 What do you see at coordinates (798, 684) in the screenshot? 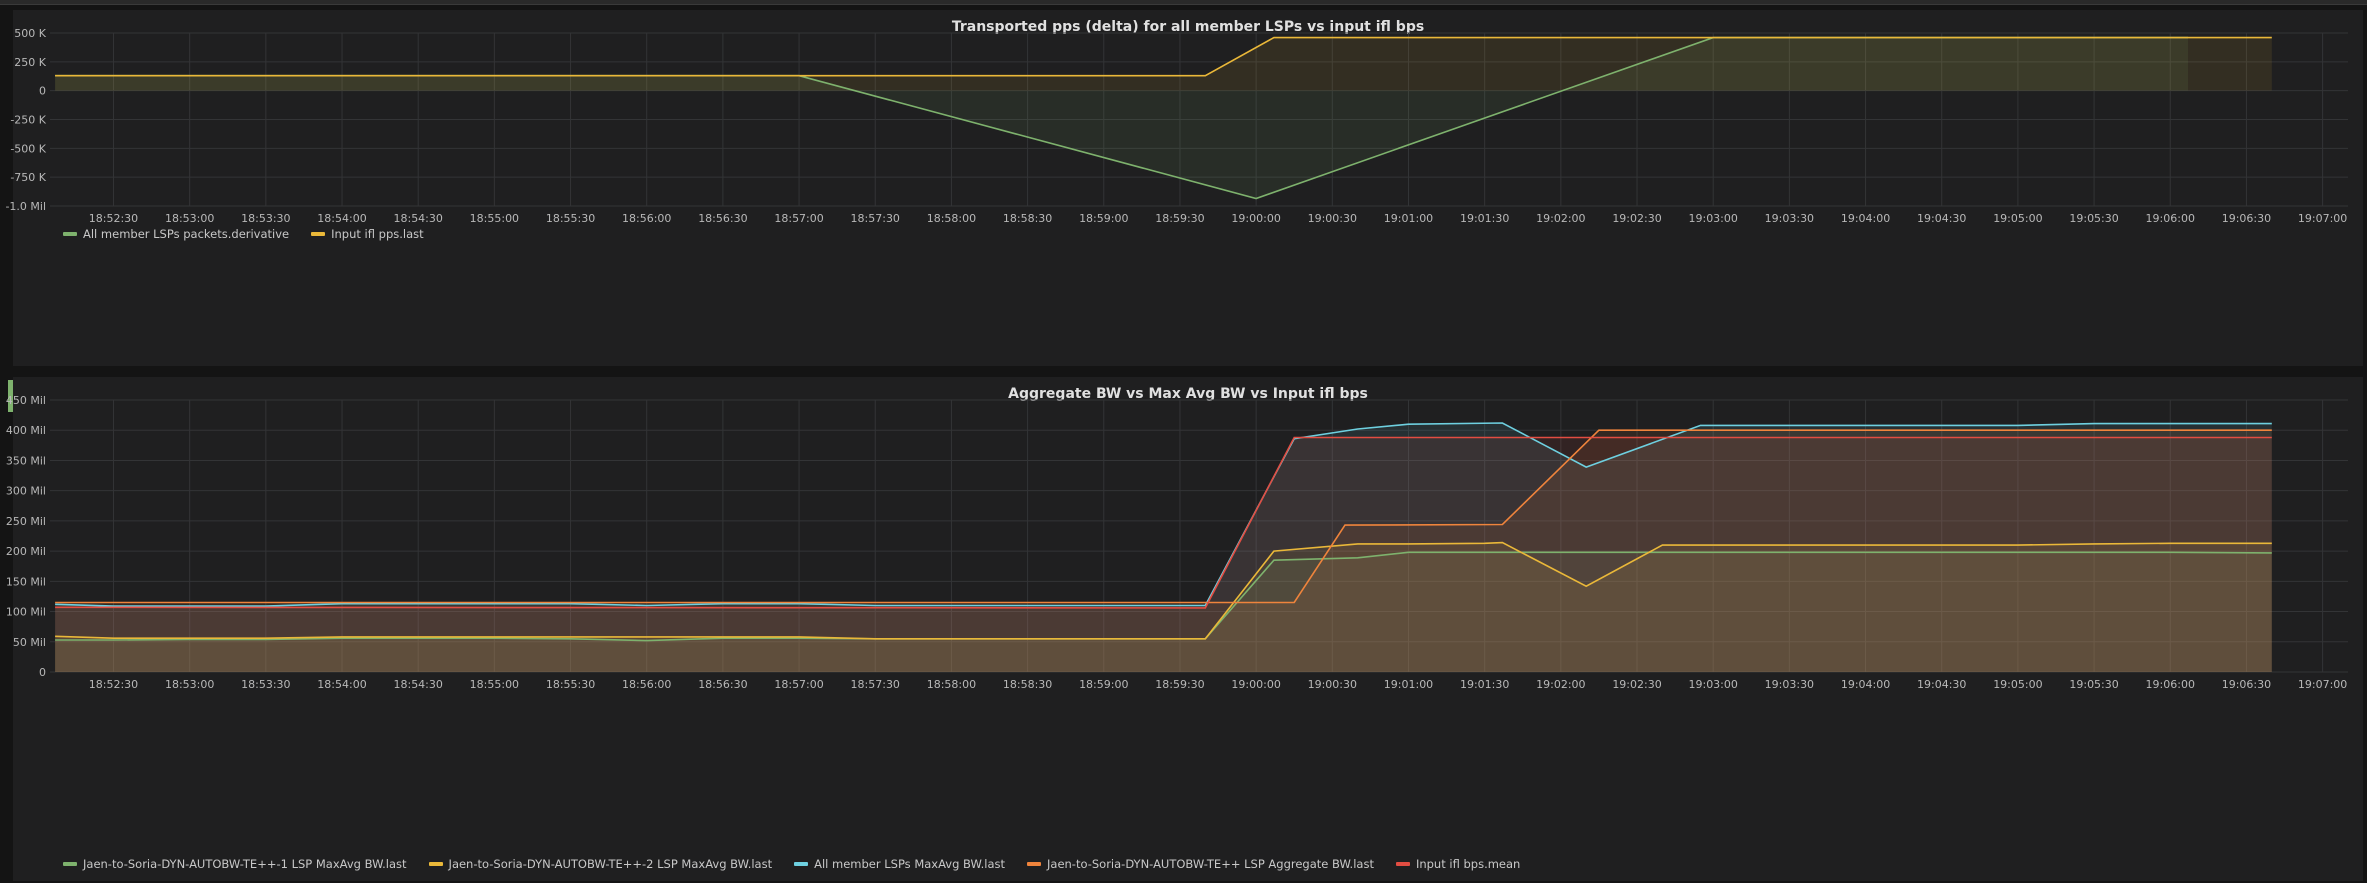
I see `x-tick-label: 18:57:00` at bounding box center [798, 684].